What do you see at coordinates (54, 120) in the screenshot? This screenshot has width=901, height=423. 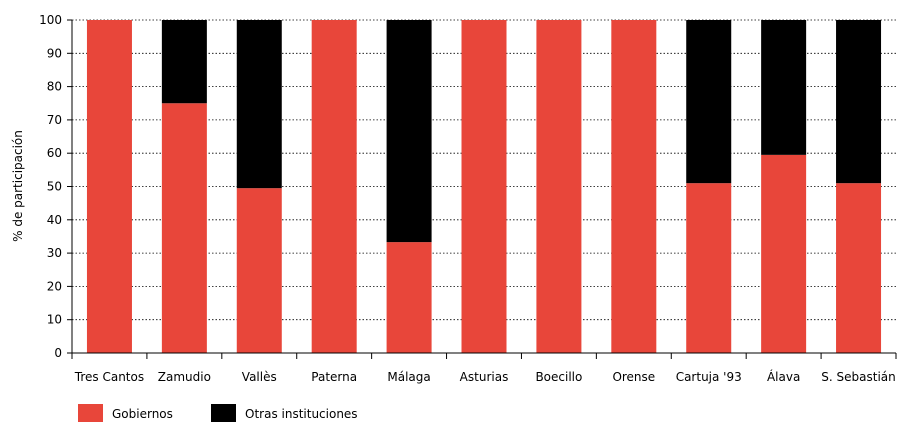 I see `y-tick-label: 70` at bounding box center [54, 120].